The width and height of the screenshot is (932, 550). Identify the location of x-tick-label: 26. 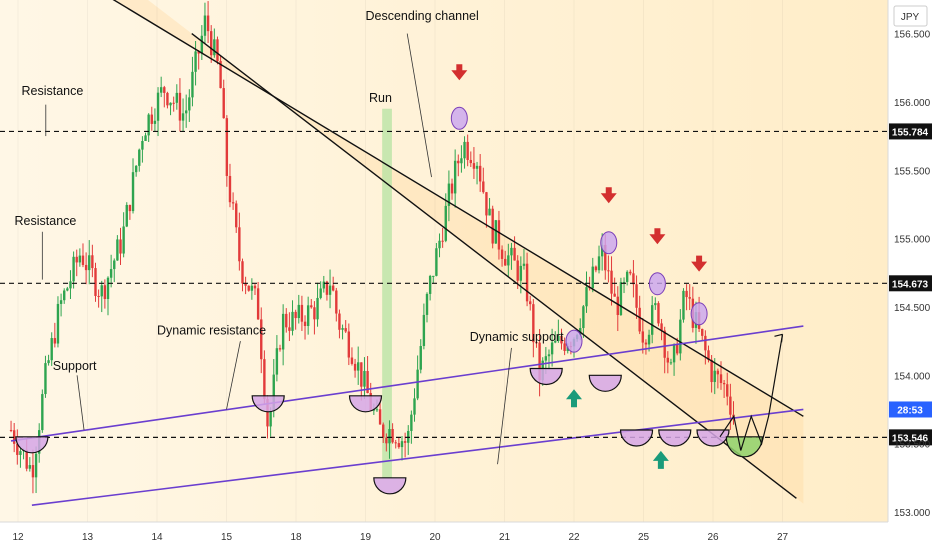
(713, 537).